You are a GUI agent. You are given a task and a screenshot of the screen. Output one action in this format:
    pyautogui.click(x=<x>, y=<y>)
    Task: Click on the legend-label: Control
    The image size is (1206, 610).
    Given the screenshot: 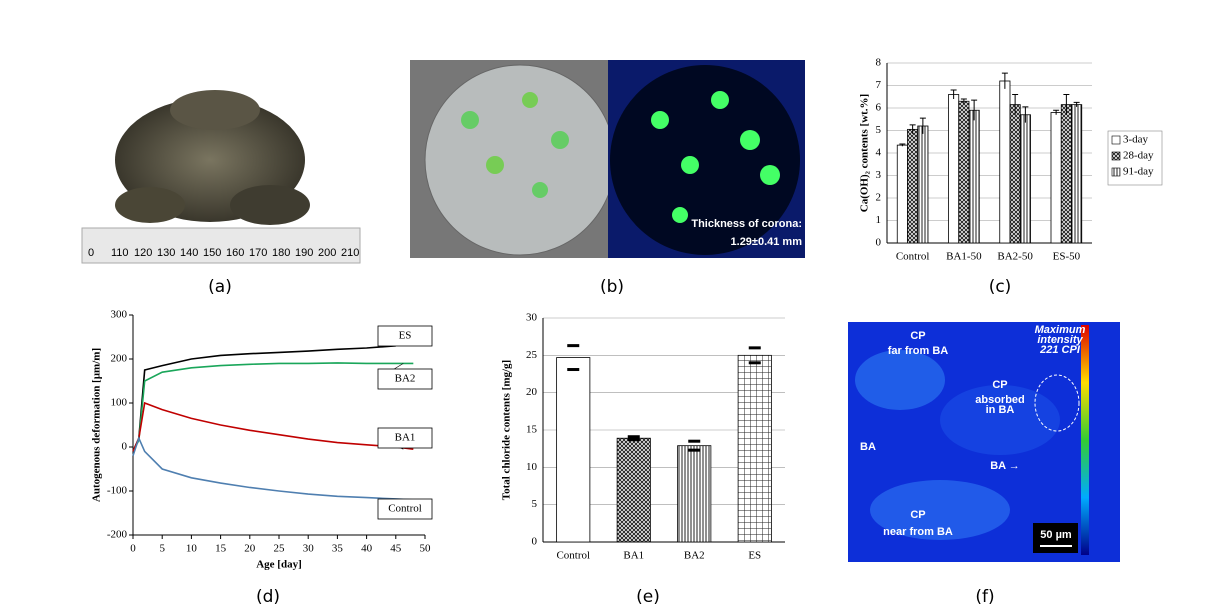 What is the action you would take?
    pyautogui.click(x=405, y=509)
    